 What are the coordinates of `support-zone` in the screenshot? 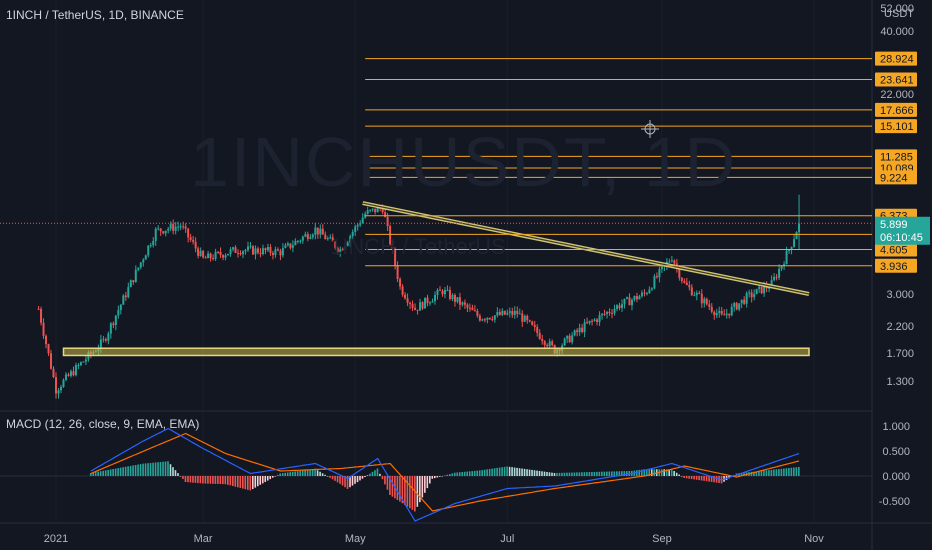 It's located at (436, 352).